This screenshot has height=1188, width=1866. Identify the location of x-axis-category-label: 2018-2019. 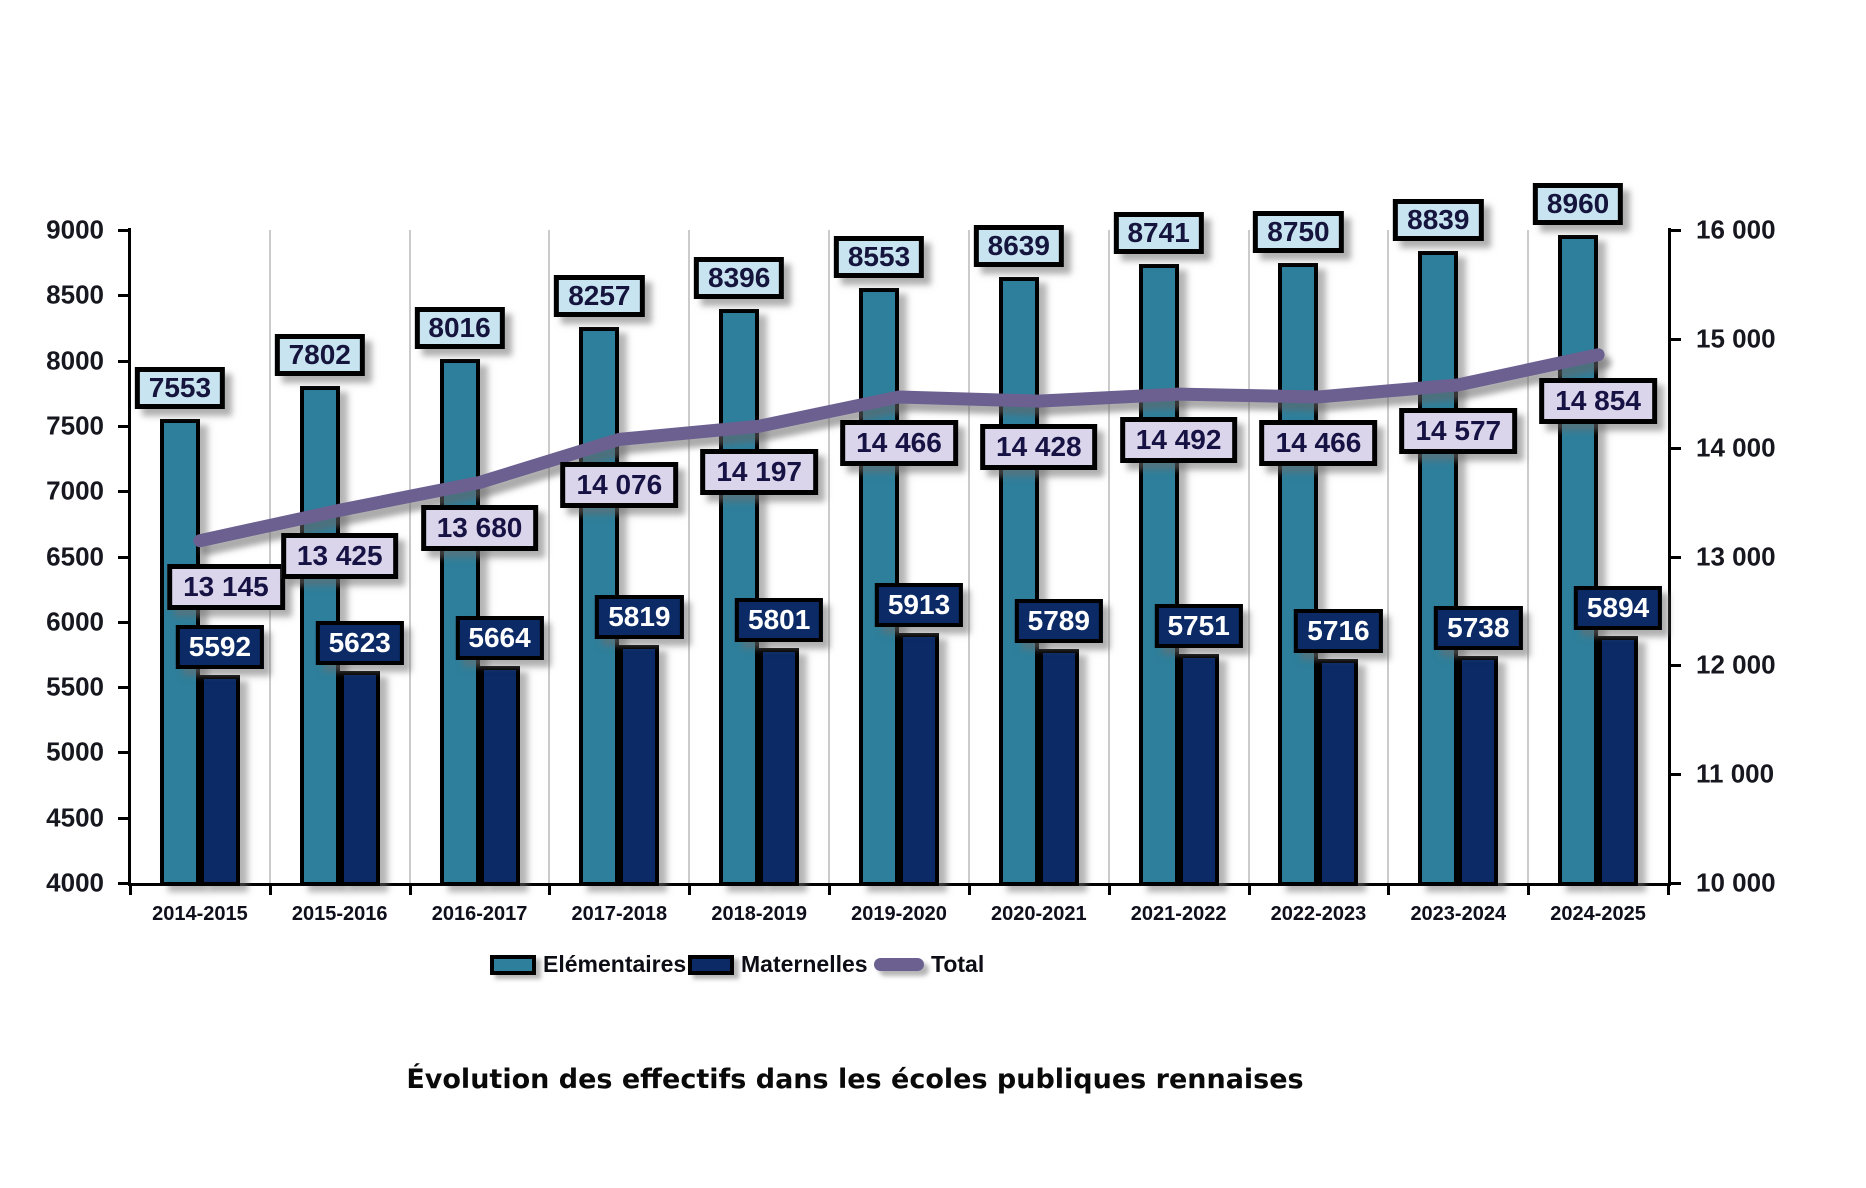
(759, 914).